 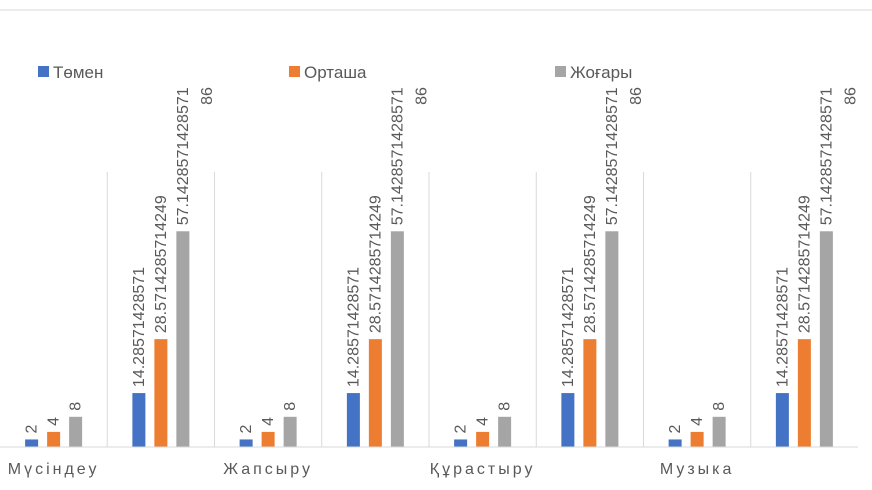 I want to click on x-tick-label: Құрастыру, so click(x=483, y=469).